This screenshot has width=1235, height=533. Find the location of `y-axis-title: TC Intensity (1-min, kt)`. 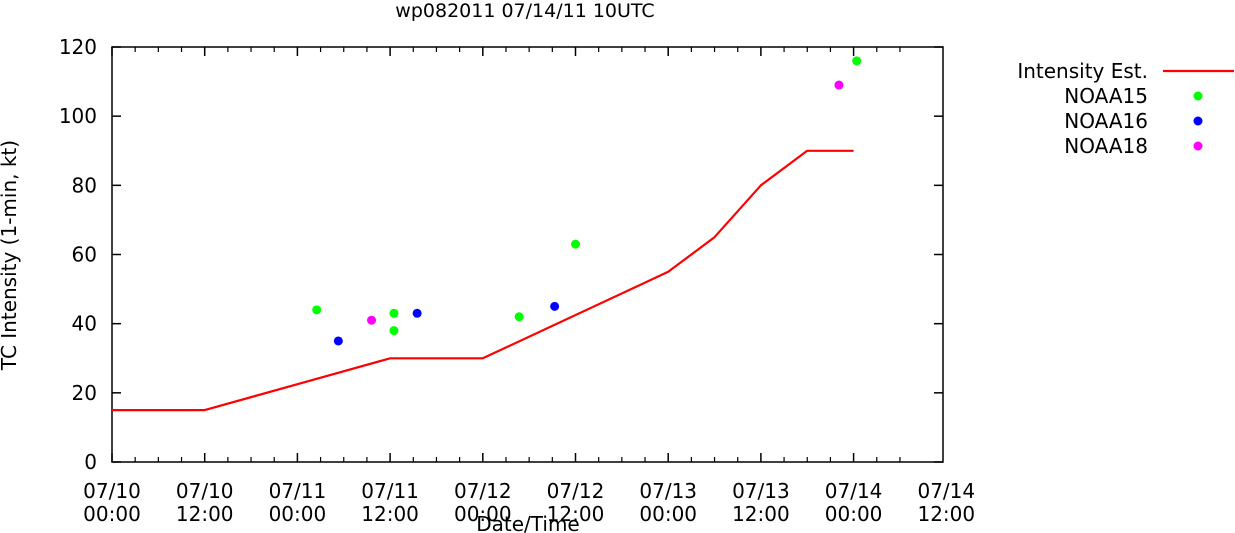

y-axis-title: TC Intensity (1-min, kt) is located at coordinates (10, 255).